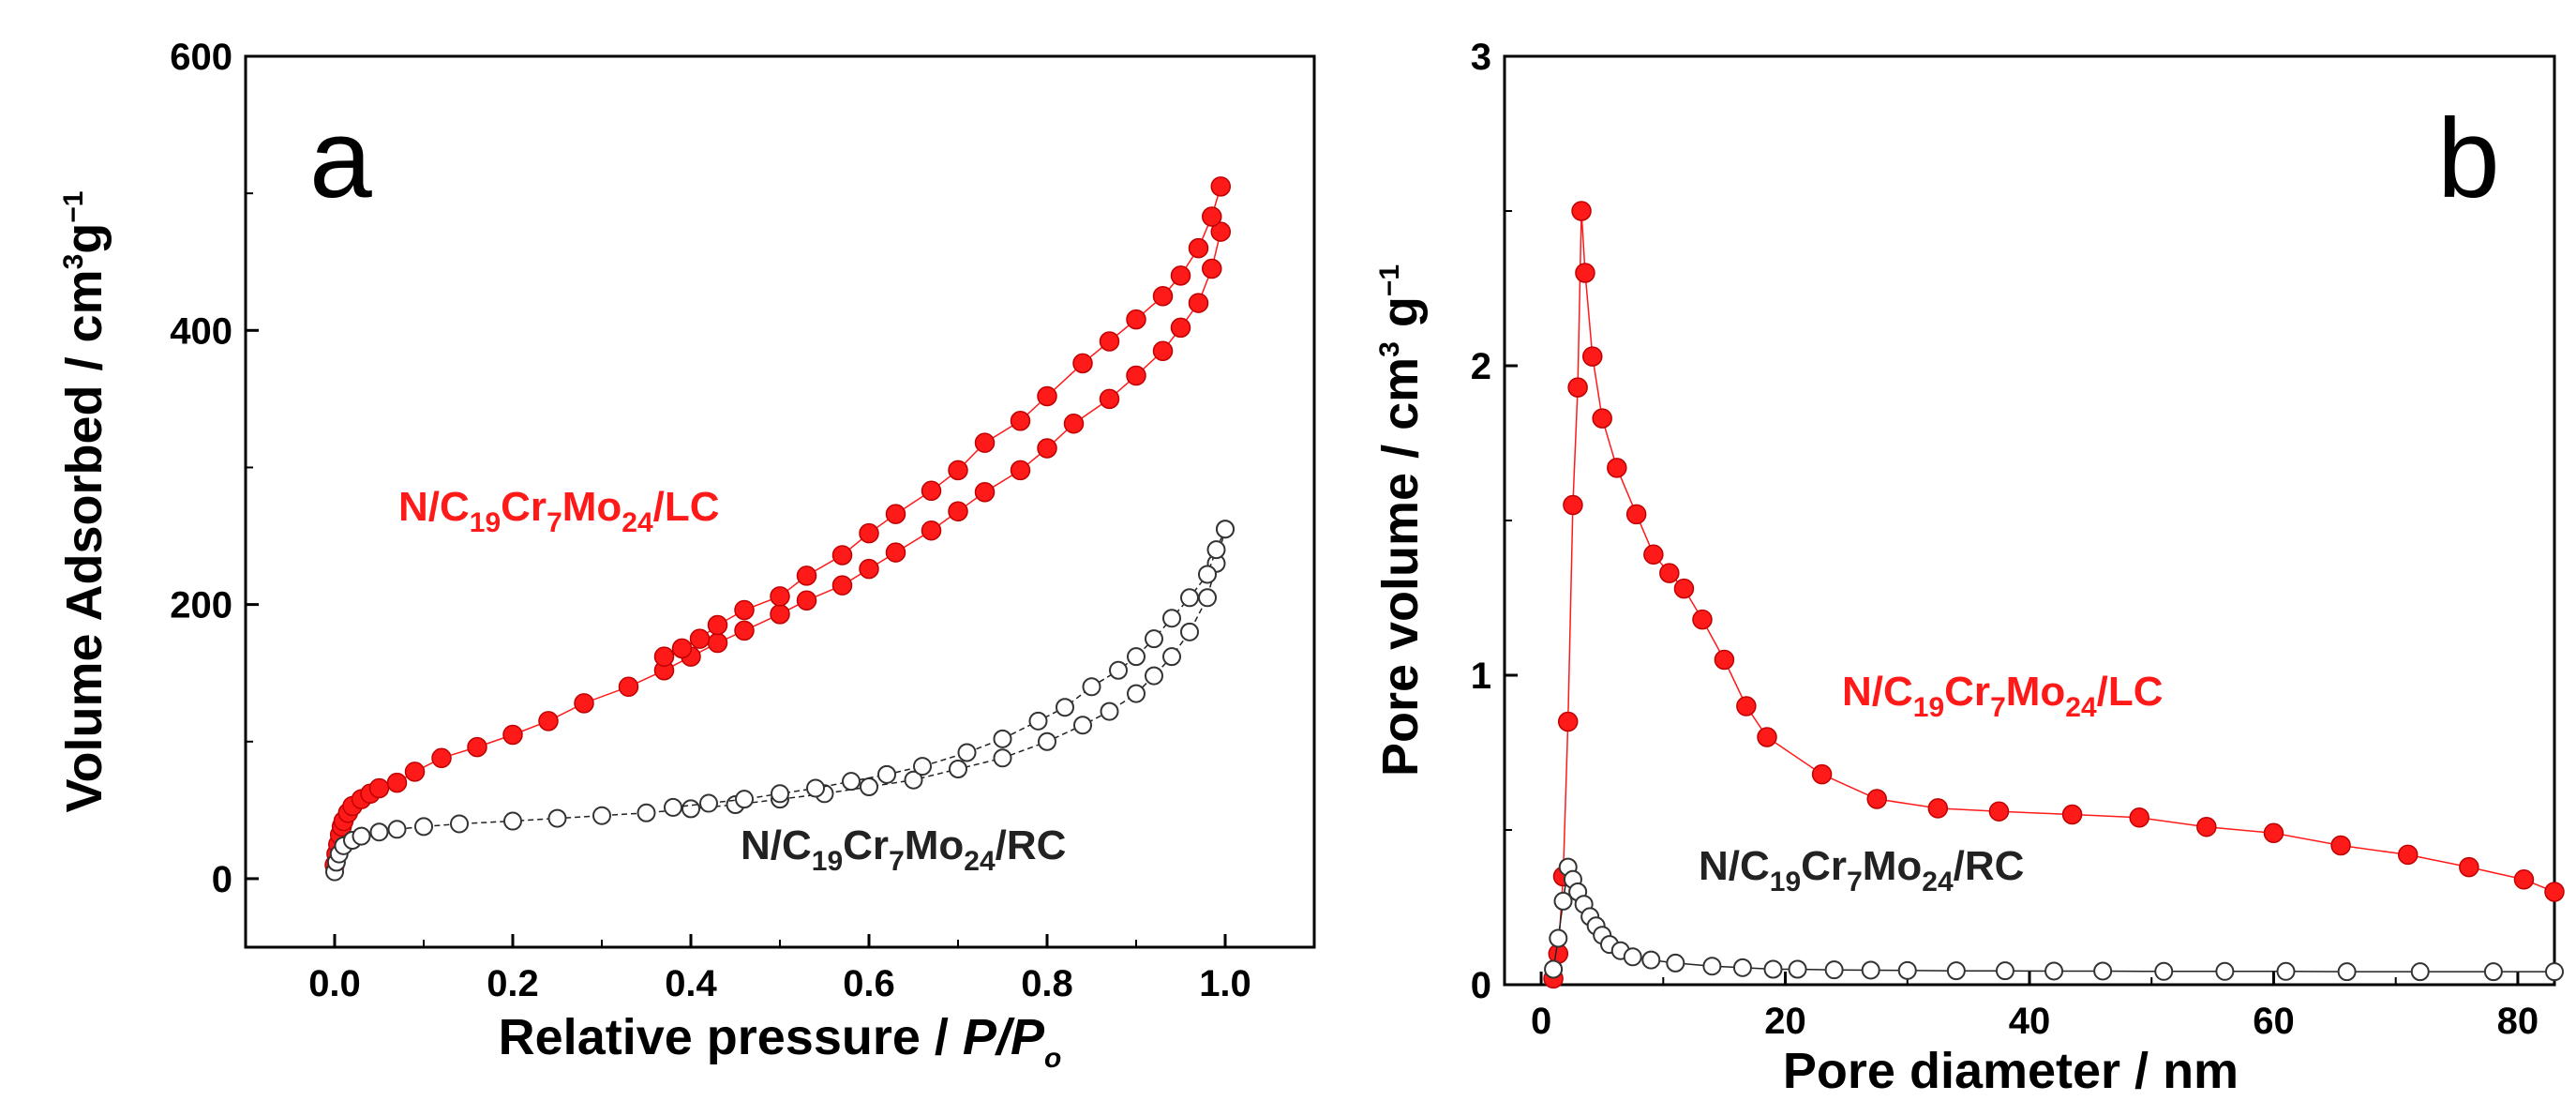 The image size is (2576, 1101). What do you see at coordinates (780, 969) in the screenshot?
I see `panel-a-x-ticks: 0.0 0.2 0.4 0.6 0.8 1.0` at bounding box center [780, 969].